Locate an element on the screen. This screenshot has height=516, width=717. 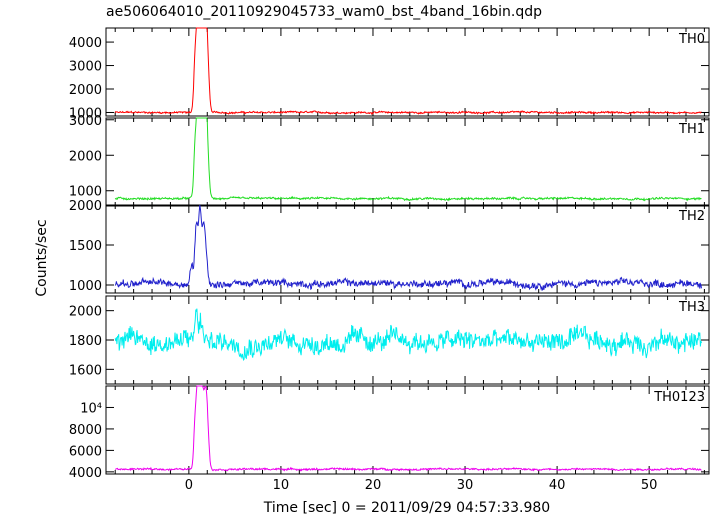
y-tick-label: 10⁴ is located at coordinates (91, 408).